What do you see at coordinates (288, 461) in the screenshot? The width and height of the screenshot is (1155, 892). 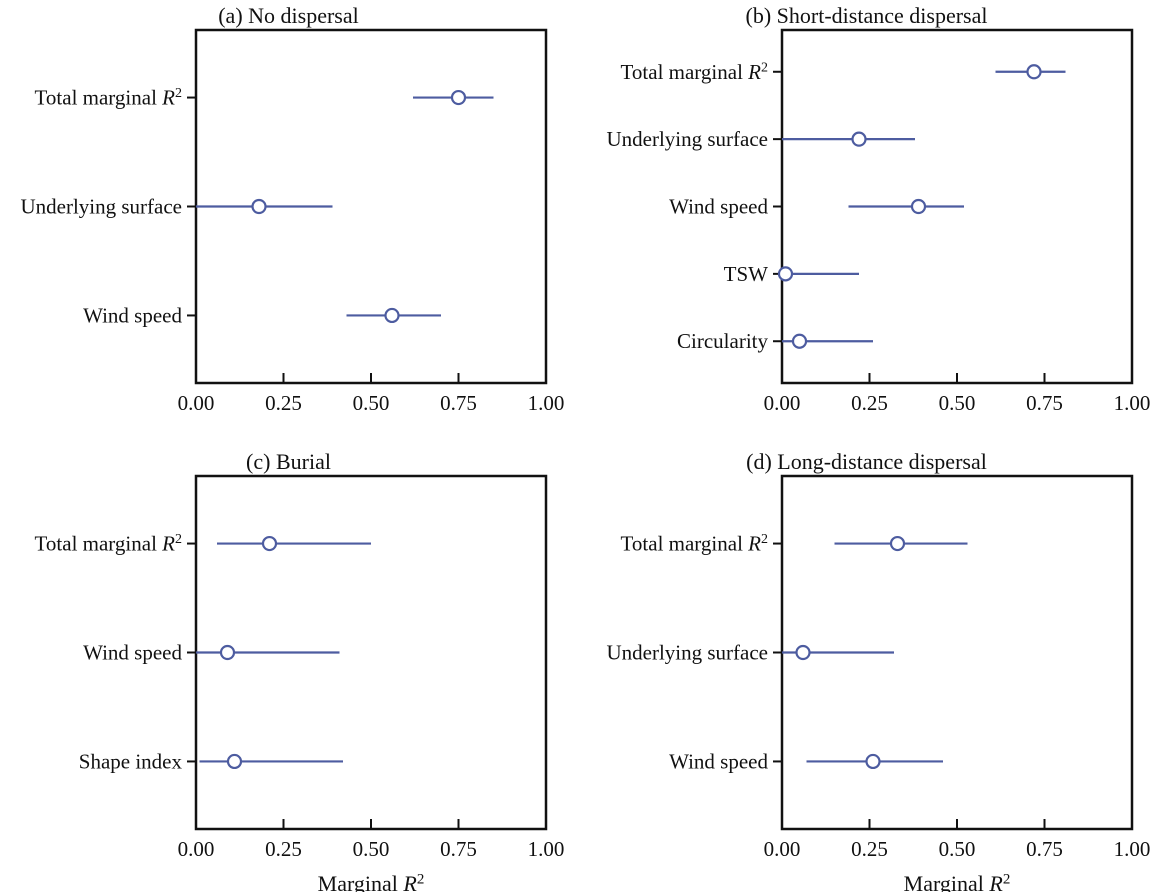 I see `panel-c-title: (c) Burial` at bounding box center [288, 461].